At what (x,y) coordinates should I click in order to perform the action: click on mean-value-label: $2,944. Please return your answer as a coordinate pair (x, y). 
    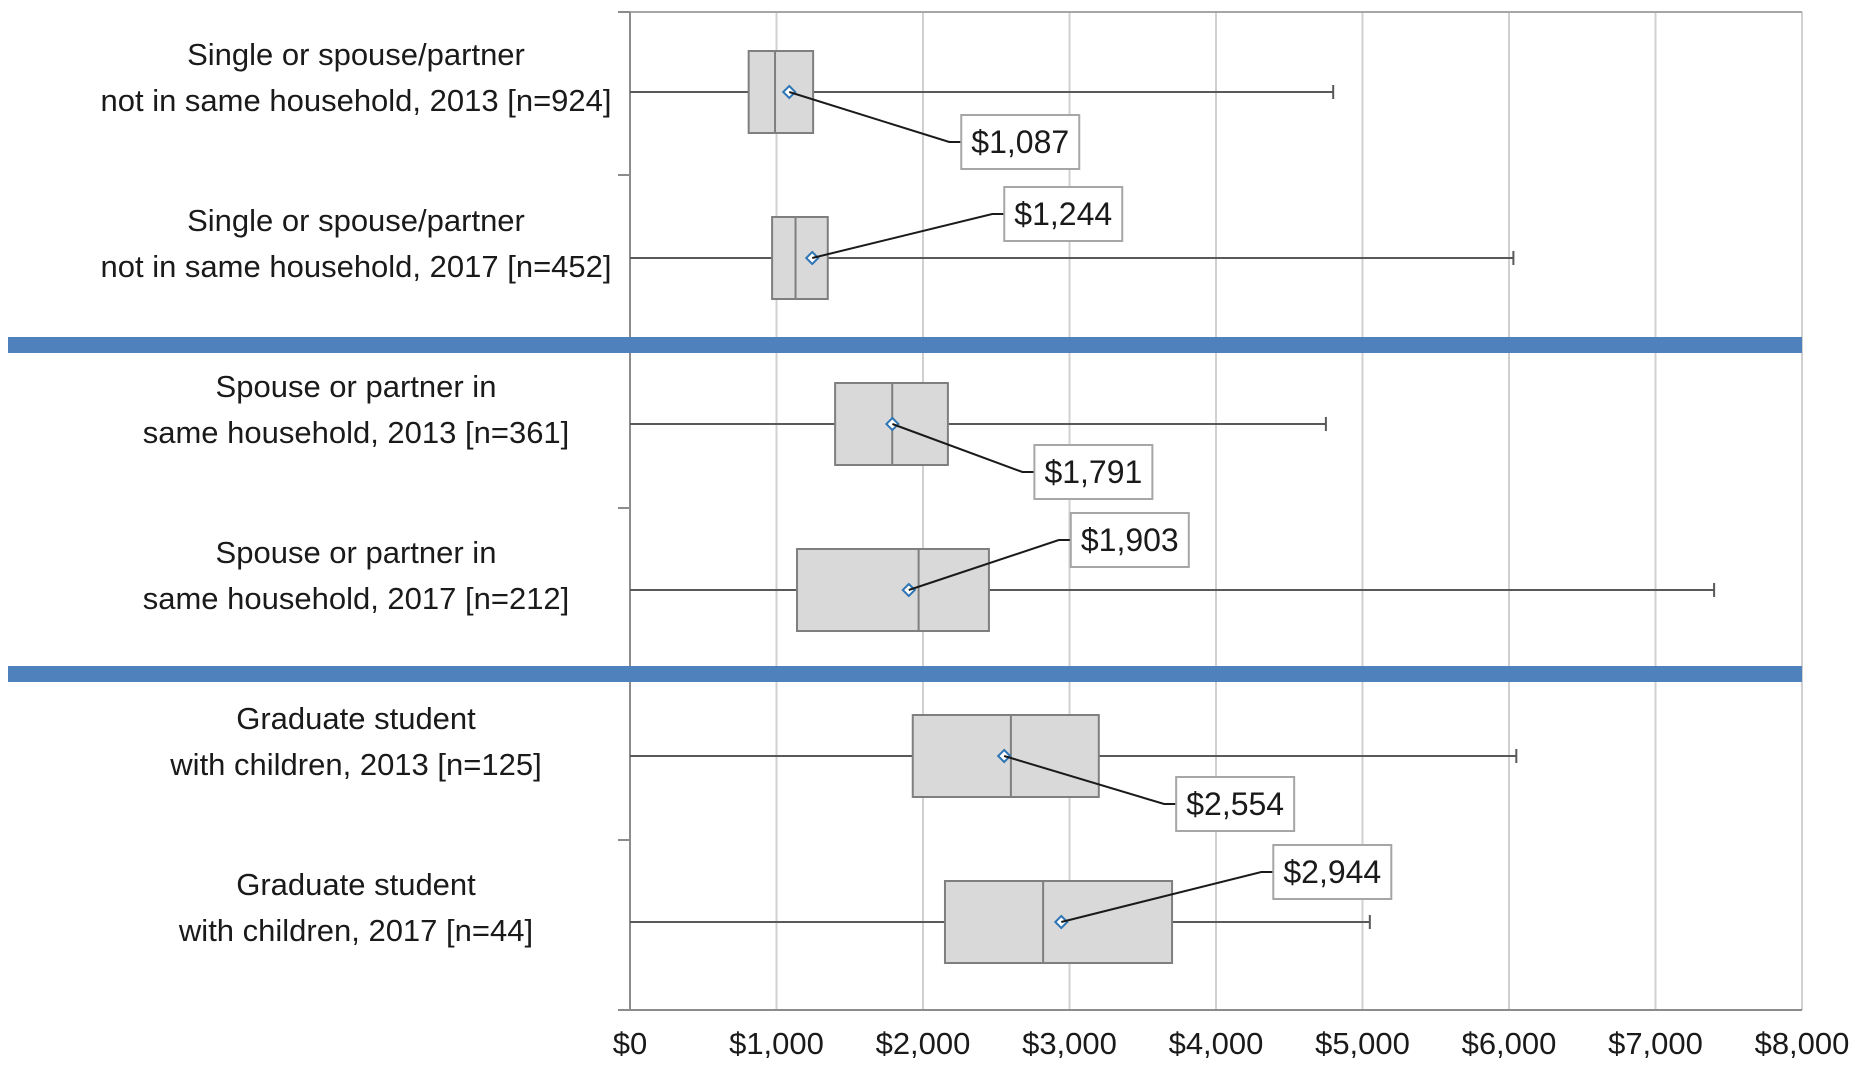
    Looking at the image, I should click on (1332, 872).